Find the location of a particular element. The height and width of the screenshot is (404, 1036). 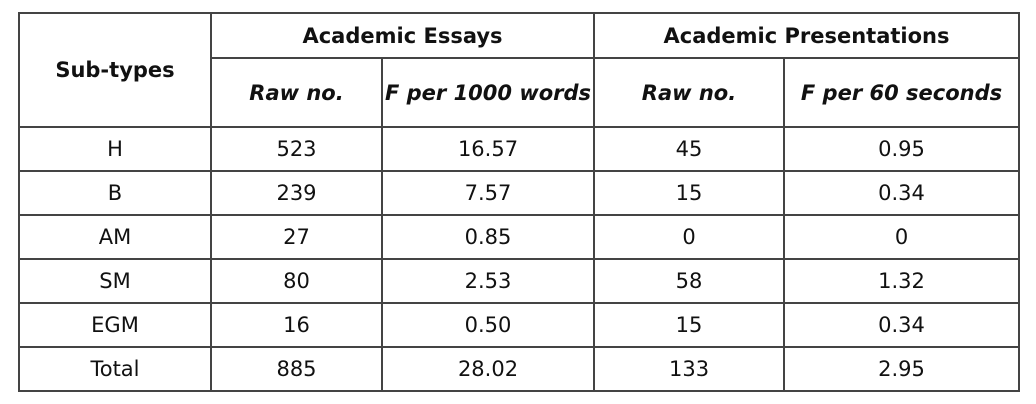

cell: 0.50 is located at coordinates (488, 325).